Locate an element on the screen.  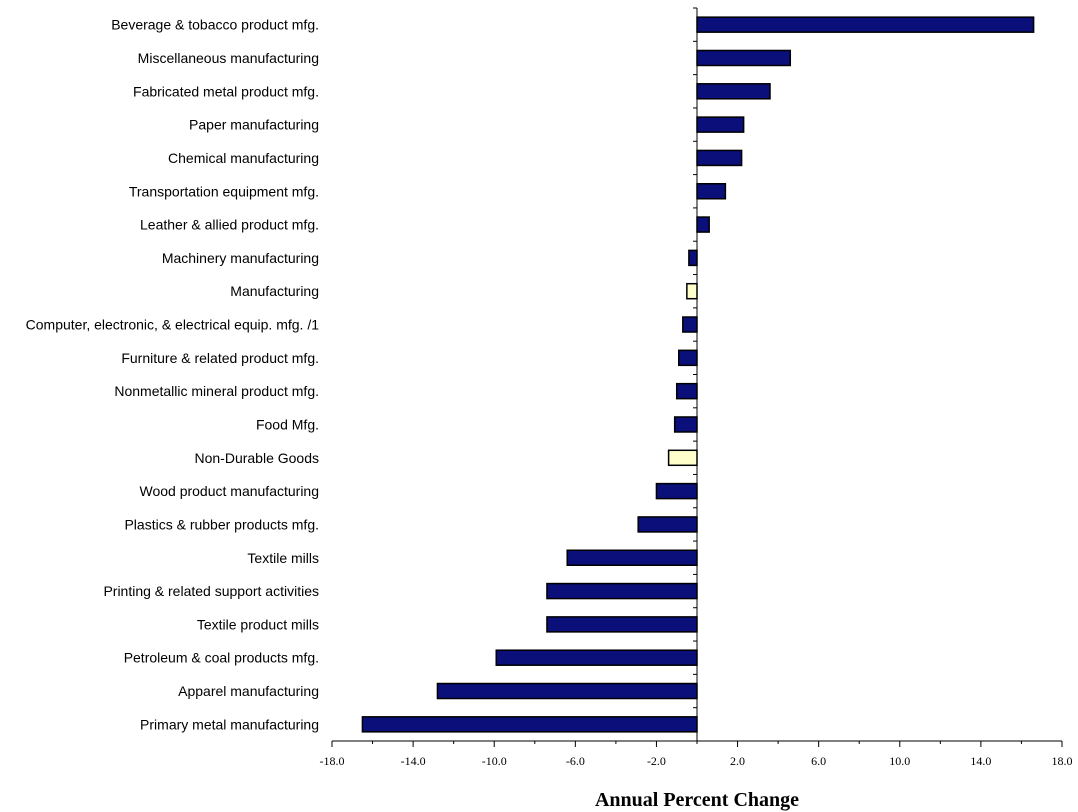
x-axis-title: Annual Percent Change is located at coordinates (697, 800).